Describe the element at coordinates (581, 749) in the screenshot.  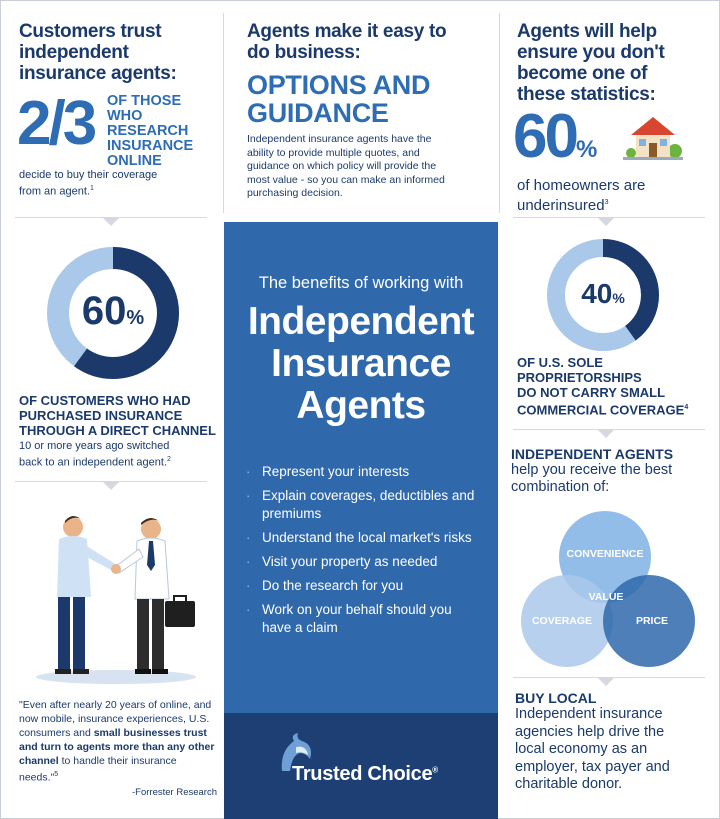
I see `body-line: local economy as an` at that location.